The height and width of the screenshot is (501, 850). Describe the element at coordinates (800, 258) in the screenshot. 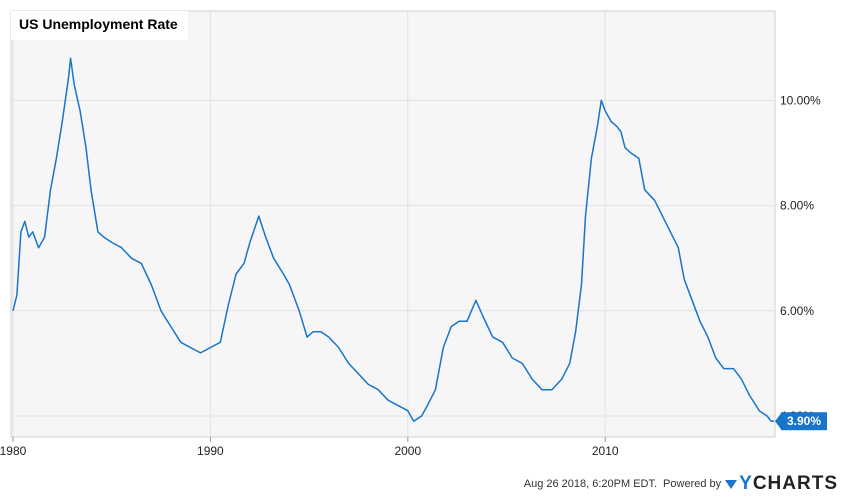

I see `y-axis-ticks: 4.00%6.00%8.00%10.00%` at that location.